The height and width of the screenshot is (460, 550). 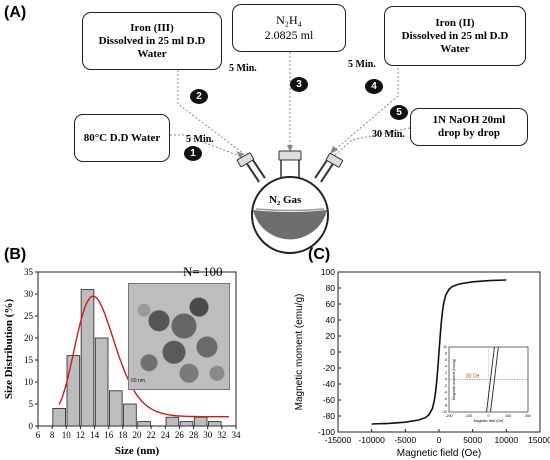 I want to click on scale-bar-label: 50 nm, so click(x=138, y=381).